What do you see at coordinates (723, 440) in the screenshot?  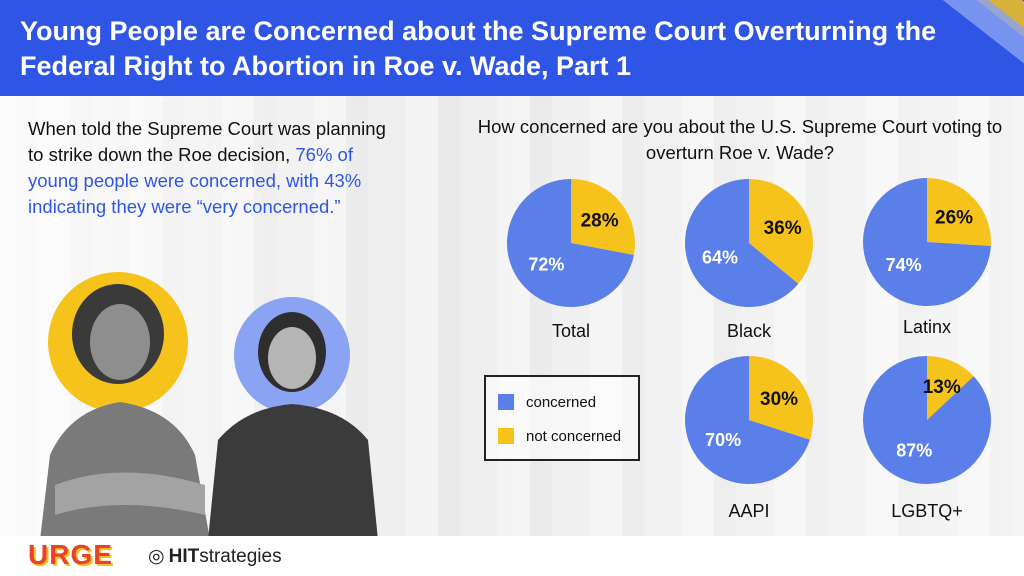 I see `pie-label-aapi-concerned: 70%` at bounding box center [723, 440].